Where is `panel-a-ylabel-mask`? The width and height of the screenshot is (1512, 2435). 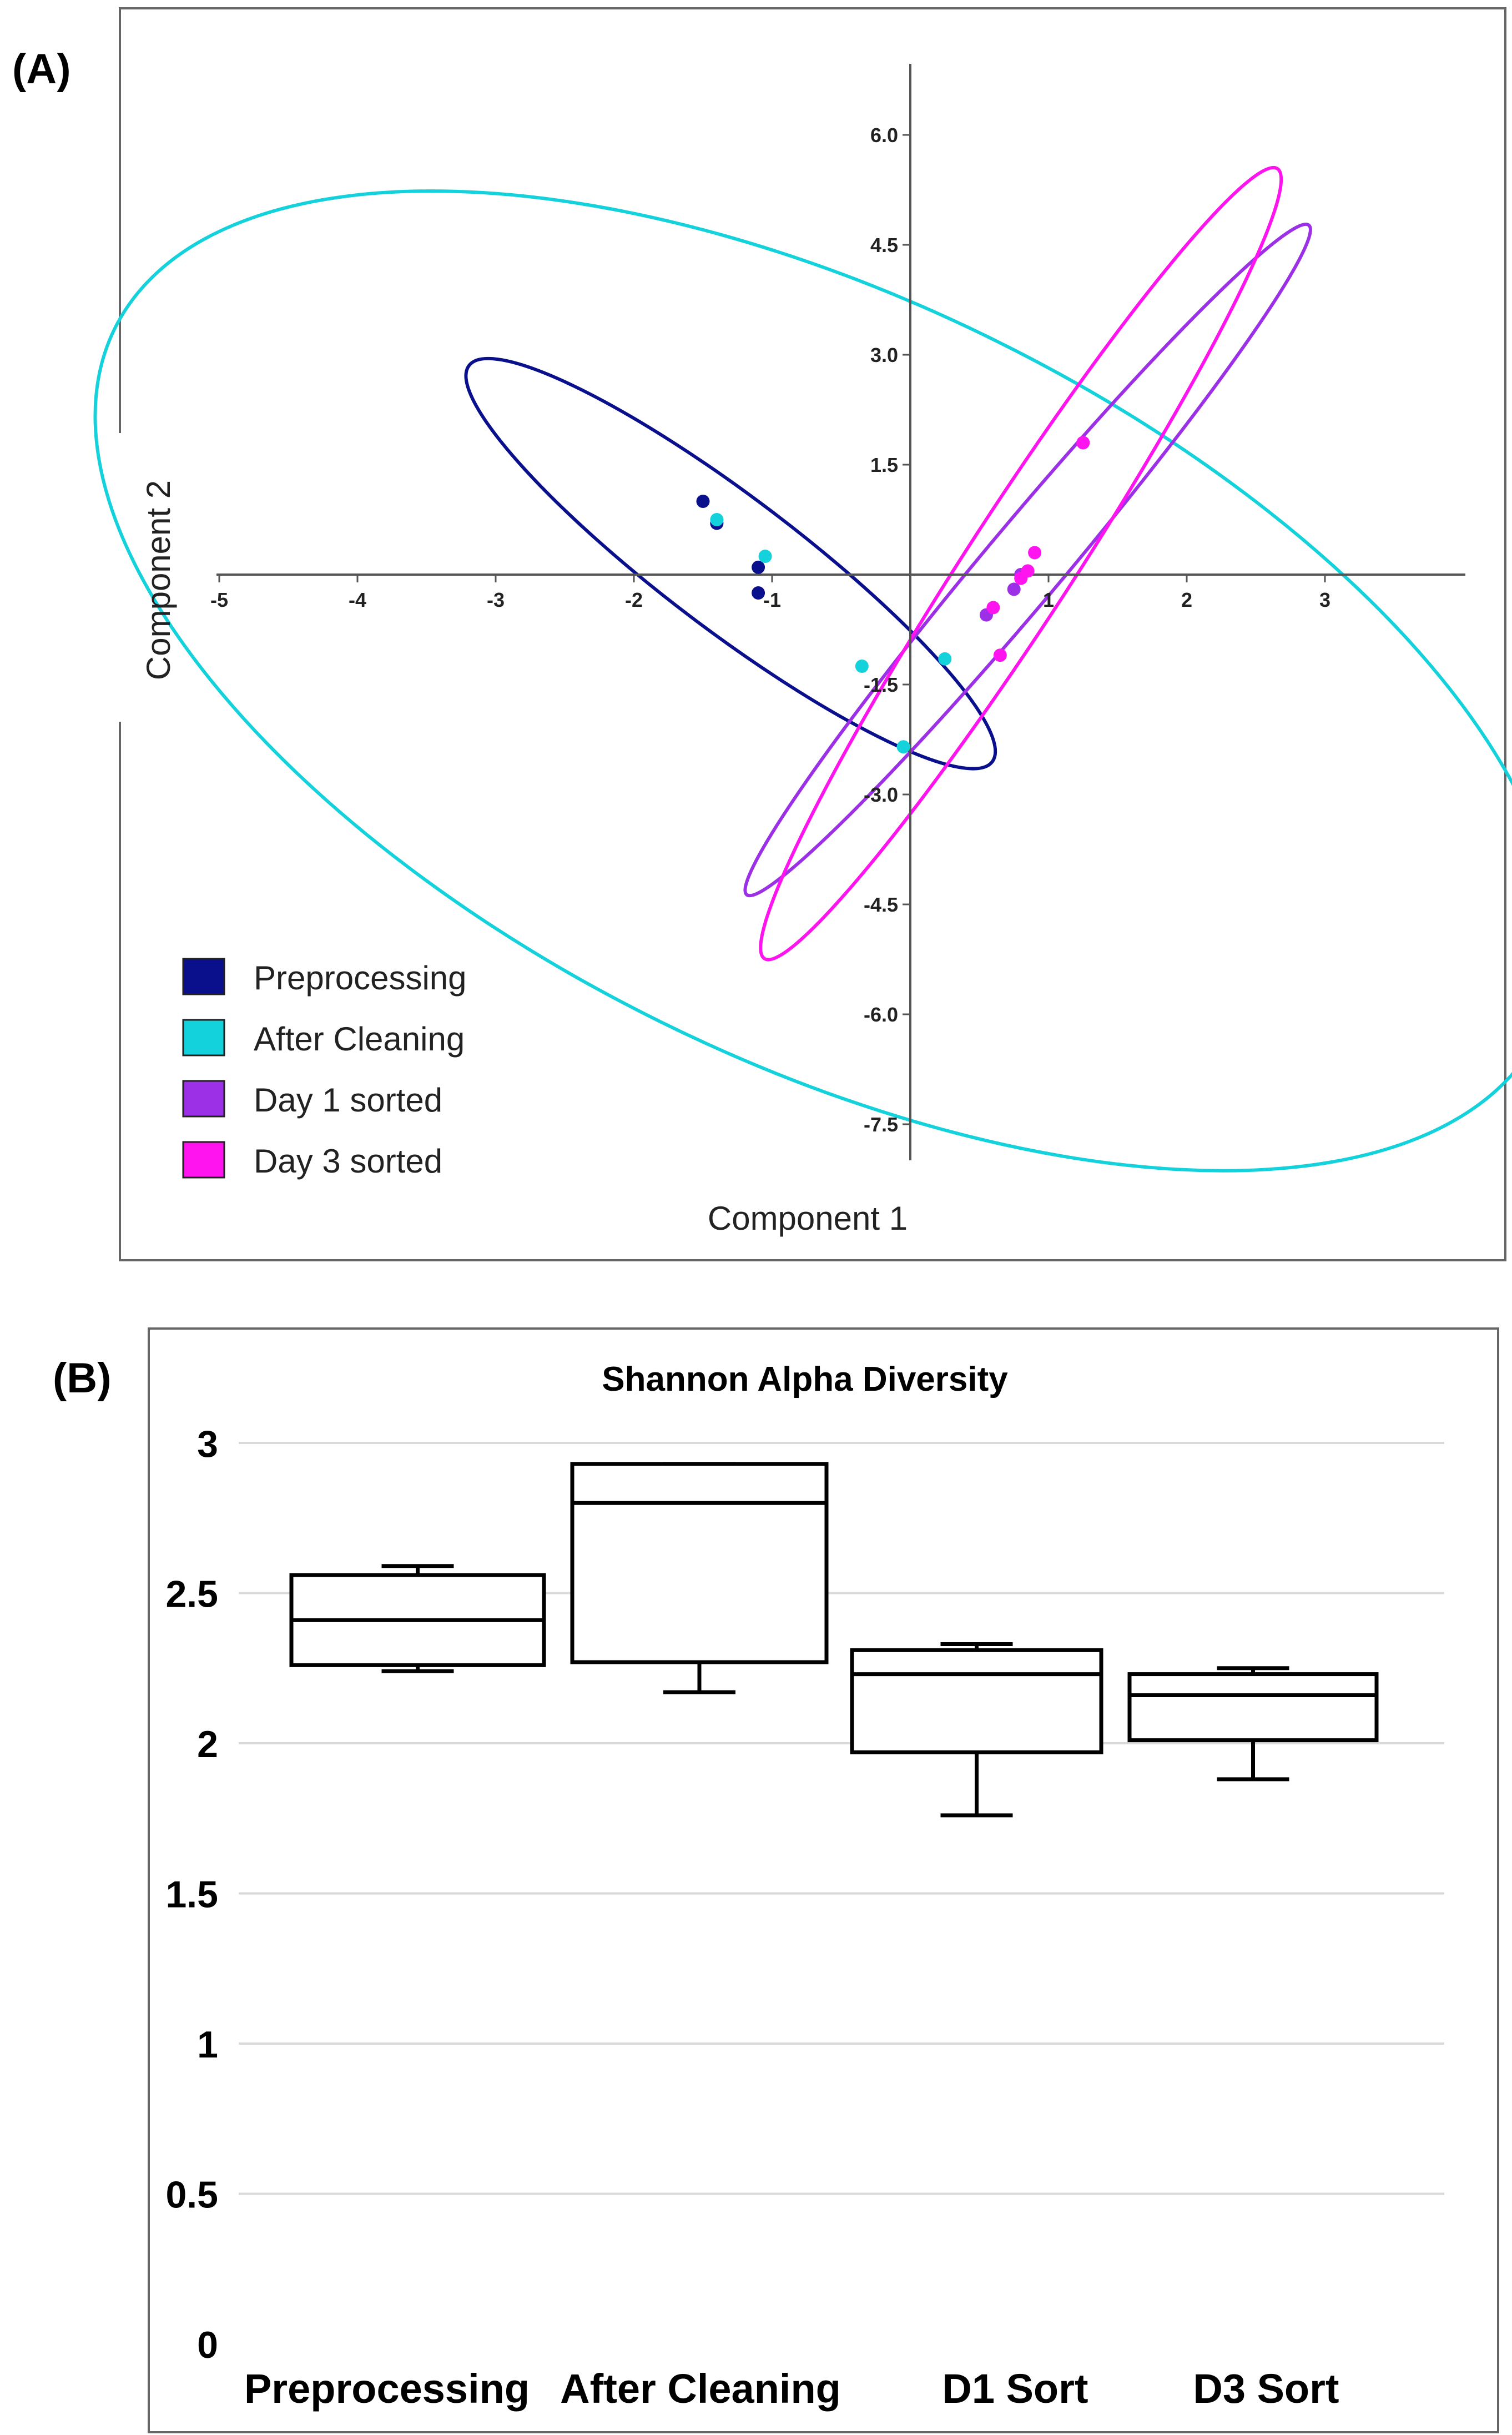 panel-a-ylabel-mask is located at coordinates (122, 578).